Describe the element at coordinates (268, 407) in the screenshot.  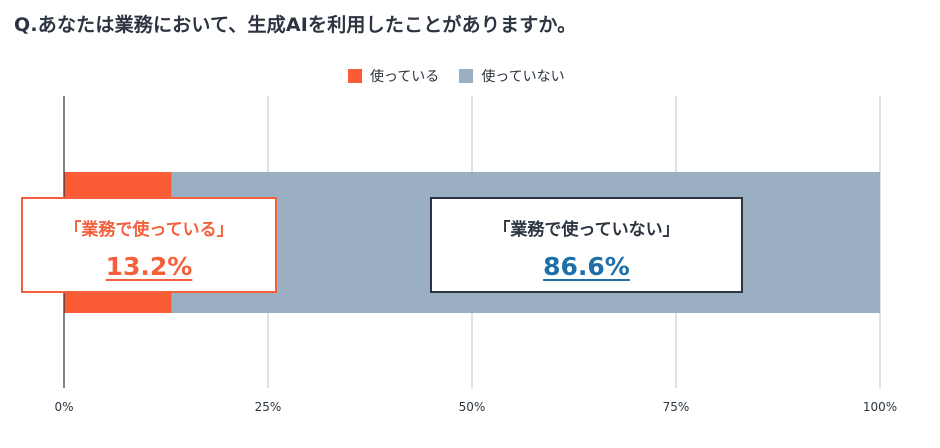
I see `x-tick-label-1: 25%` at that location.